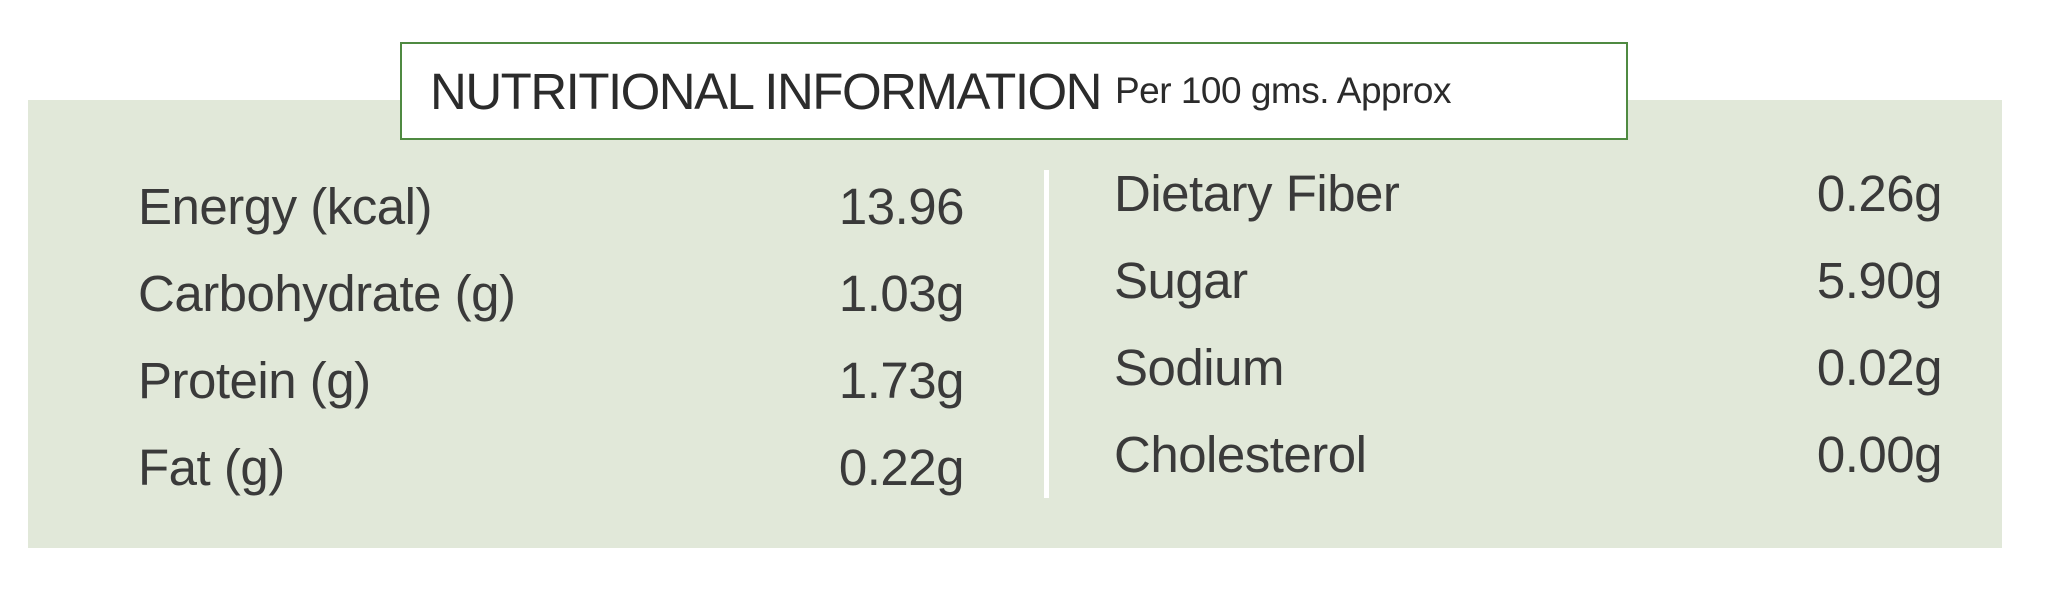 This screenshot has width=2048, height=601. I want to click on nutrient-row-carbohydrate: Carbohydrate (g) 1.03g, so click(551, 293).